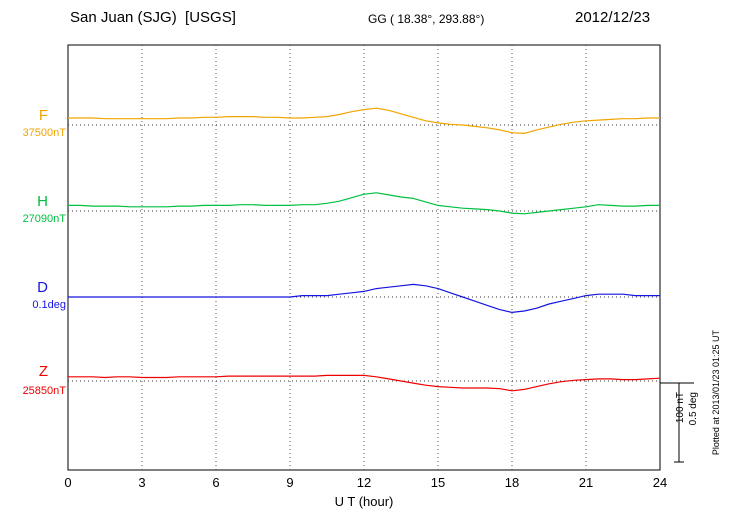 This screenshot has width=730, height=520. I want to click on x-tick-label: 15, so click(438, 482).